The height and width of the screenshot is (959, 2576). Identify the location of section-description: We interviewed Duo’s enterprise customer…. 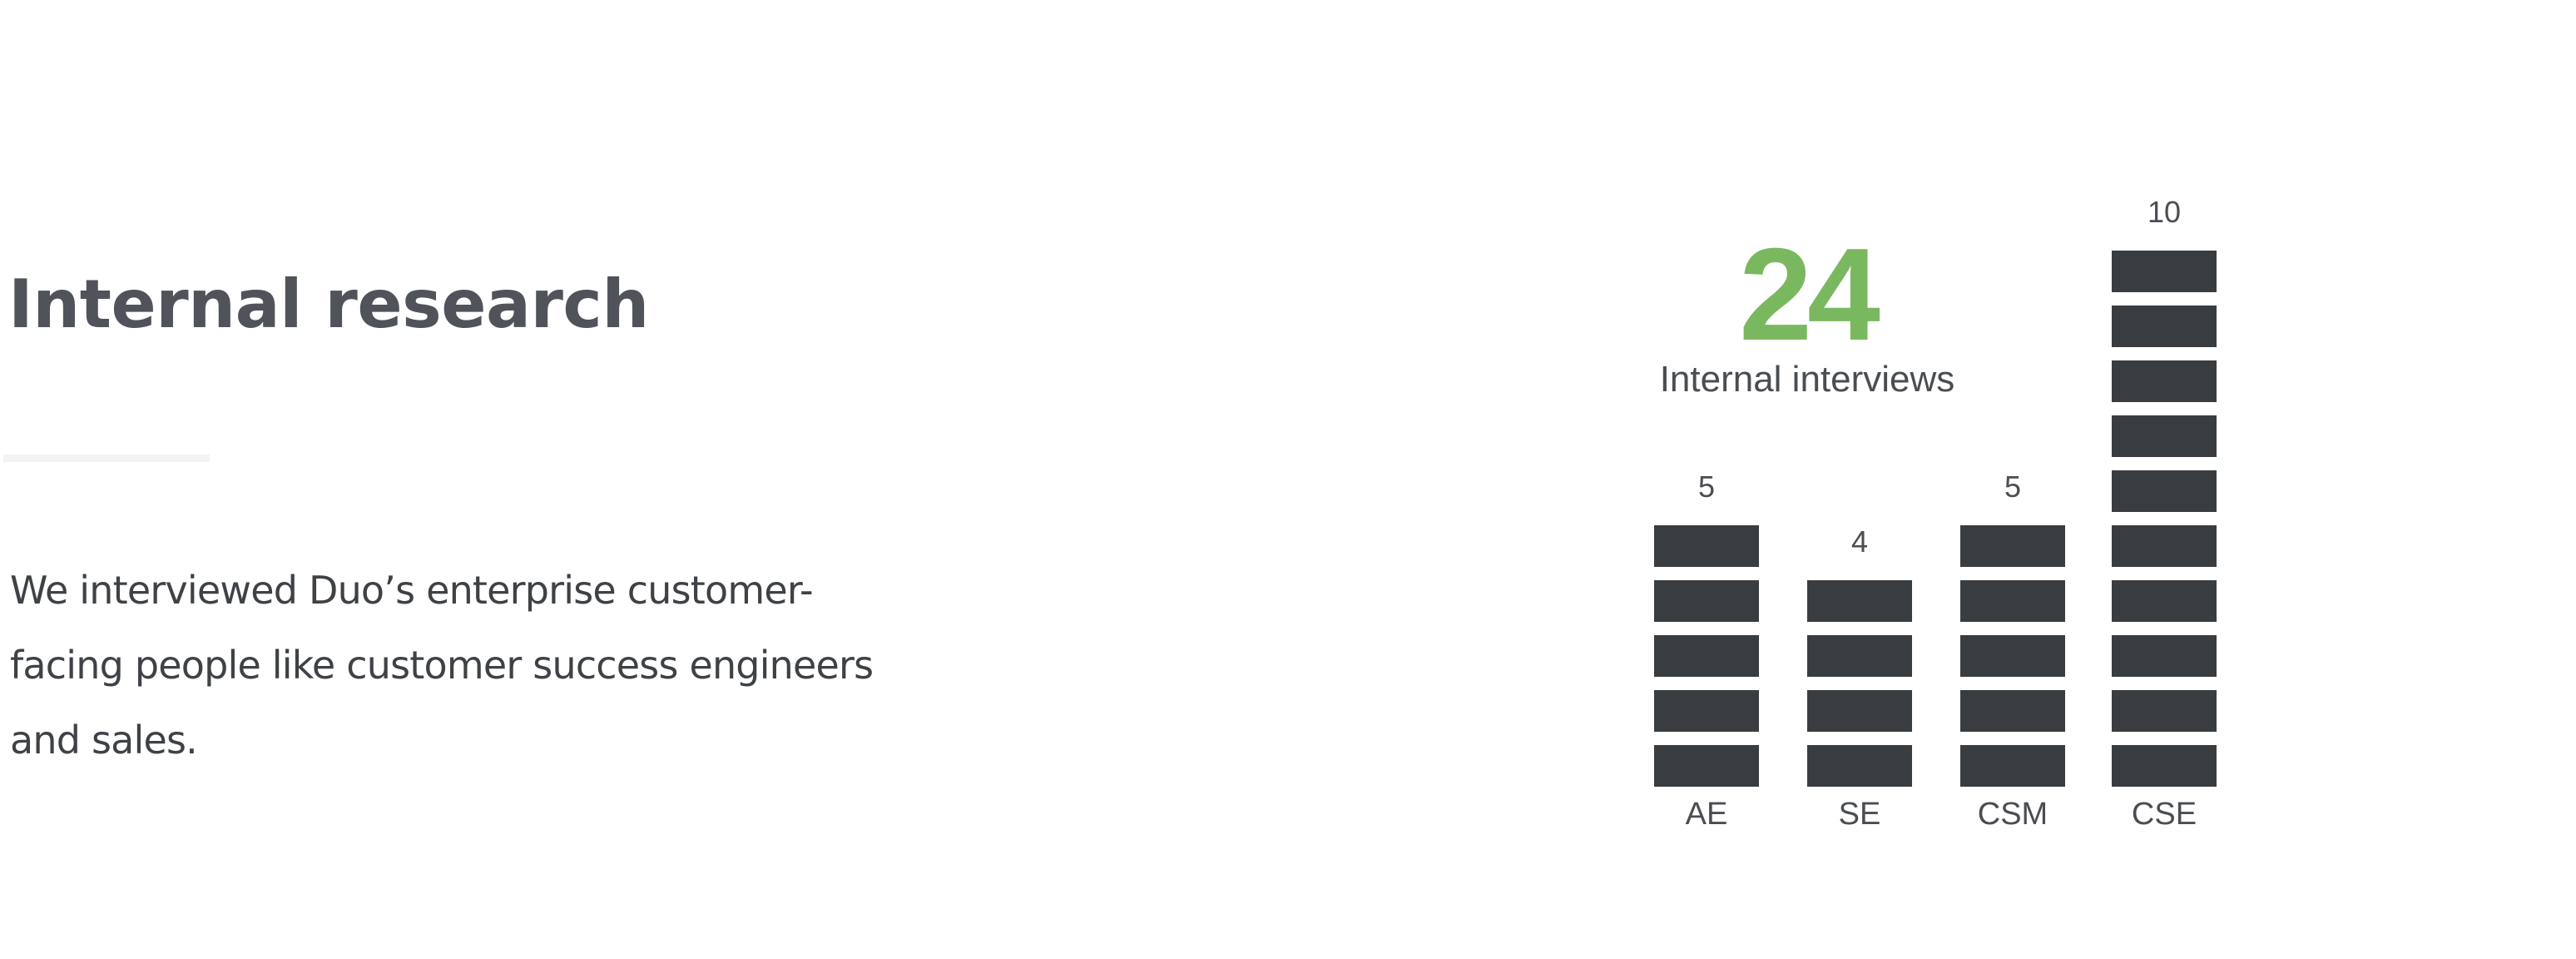
(442, 666).